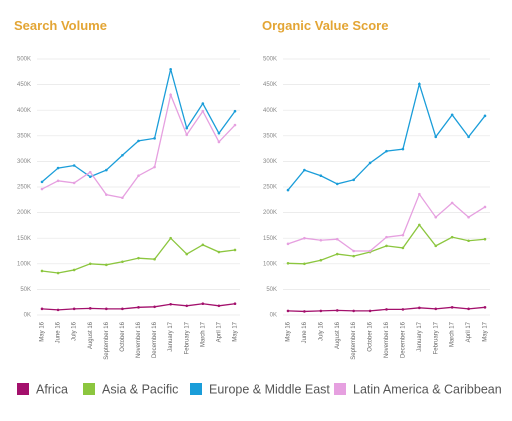 The image size is (512, 421). Describe the element at coordinates (24, 239) in the screenshot. I see `y-tick-label: 150K` at that location.